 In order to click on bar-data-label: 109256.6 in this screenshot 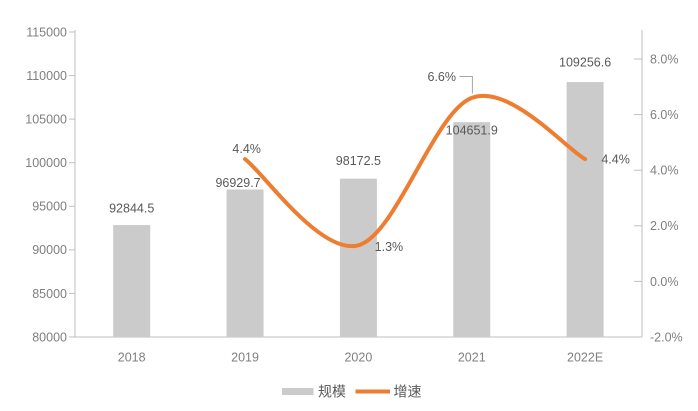, I will do `click(585, 62)`.